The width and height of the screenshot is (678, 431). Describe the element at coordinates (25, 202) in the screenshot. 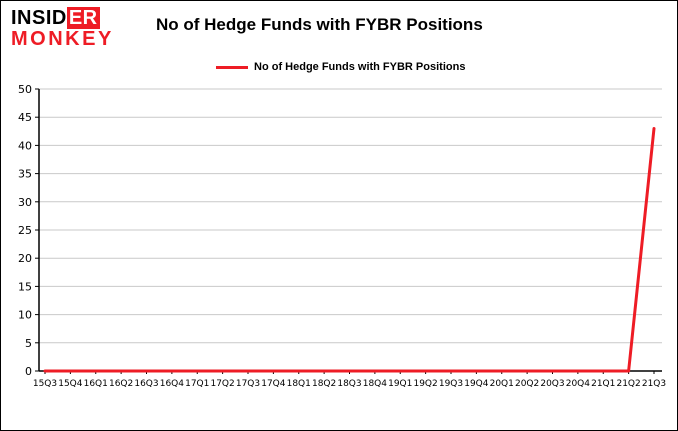

I see `y-axis-label: 30` at that location.